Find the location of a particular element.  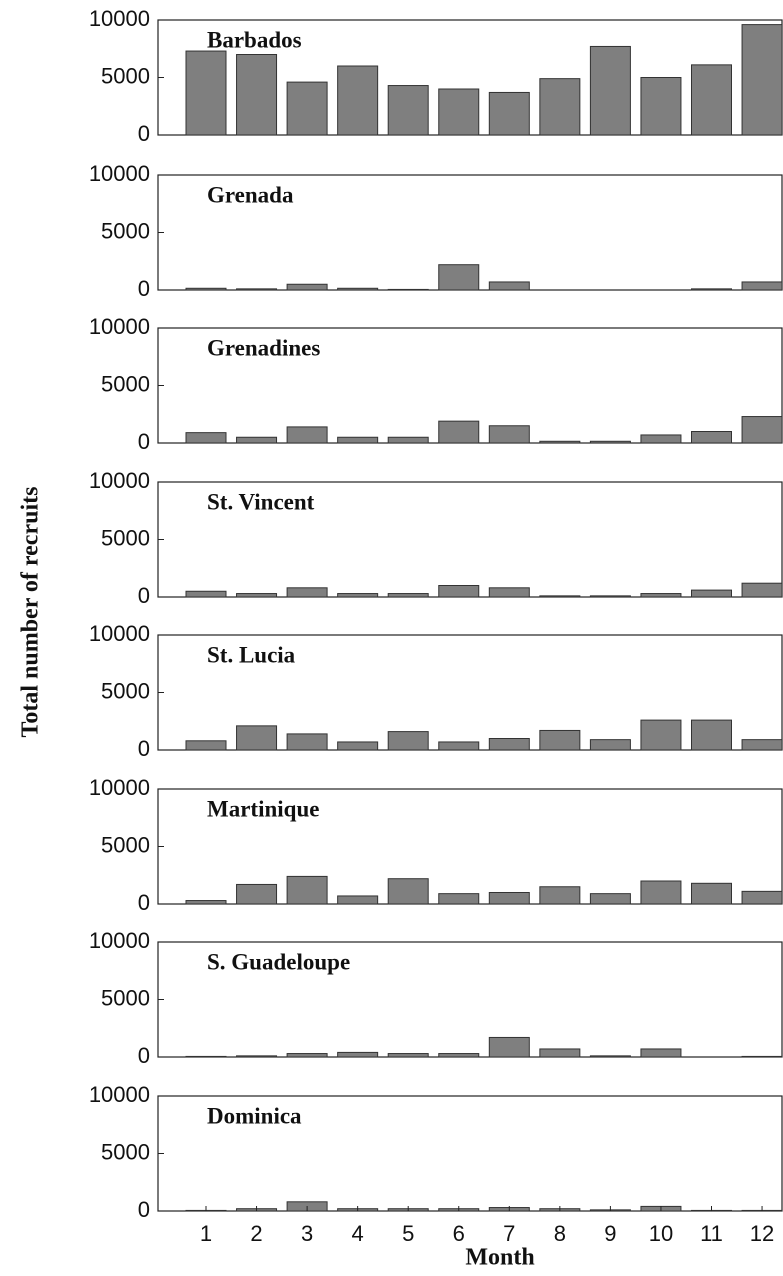

panel-title: Barbados is located at coordinates (254, 39).